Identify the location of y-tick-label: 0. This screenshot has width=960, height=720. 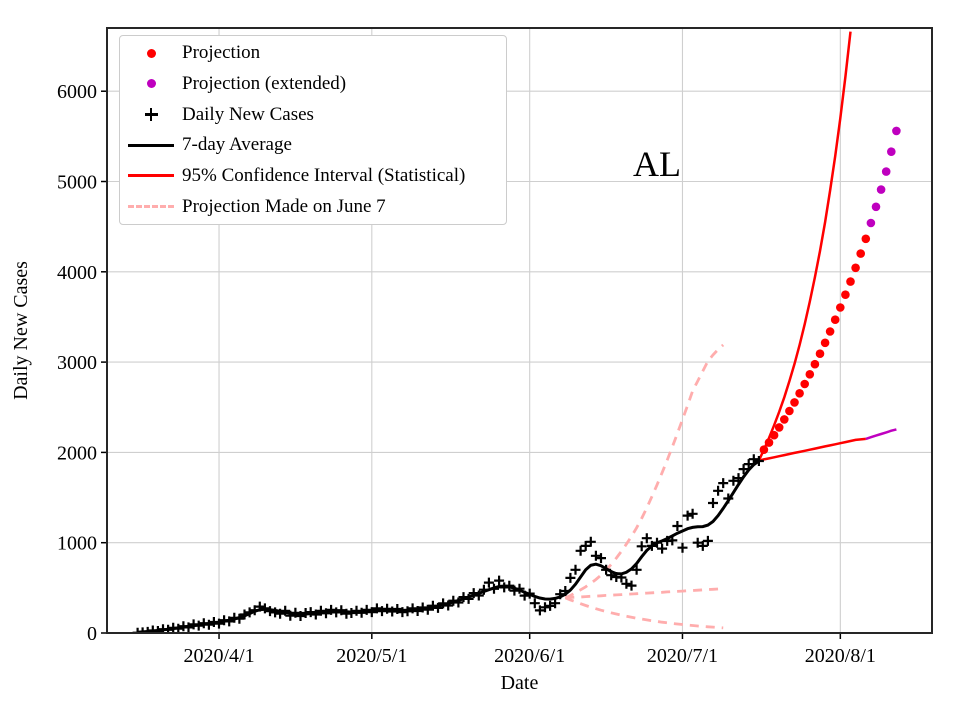
(92, 634).